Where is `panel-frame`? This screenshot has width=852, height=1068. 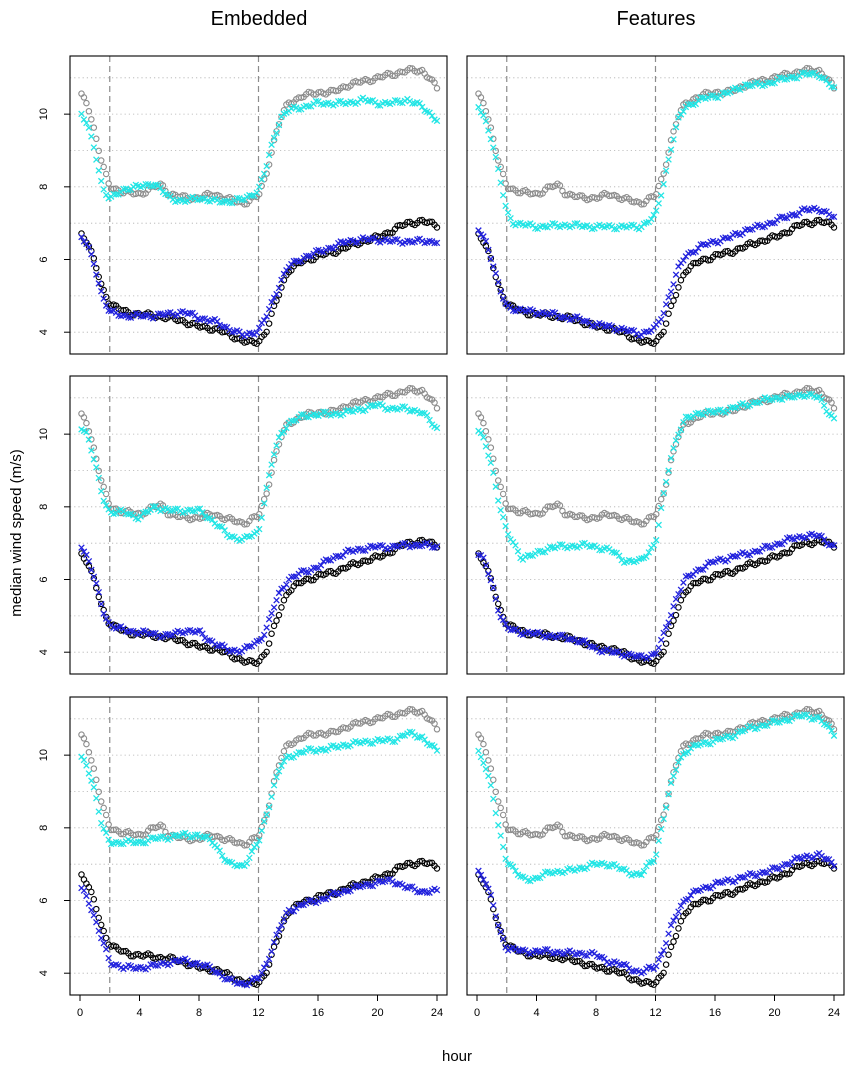 panel-frame is located at coordinates (258, 205).